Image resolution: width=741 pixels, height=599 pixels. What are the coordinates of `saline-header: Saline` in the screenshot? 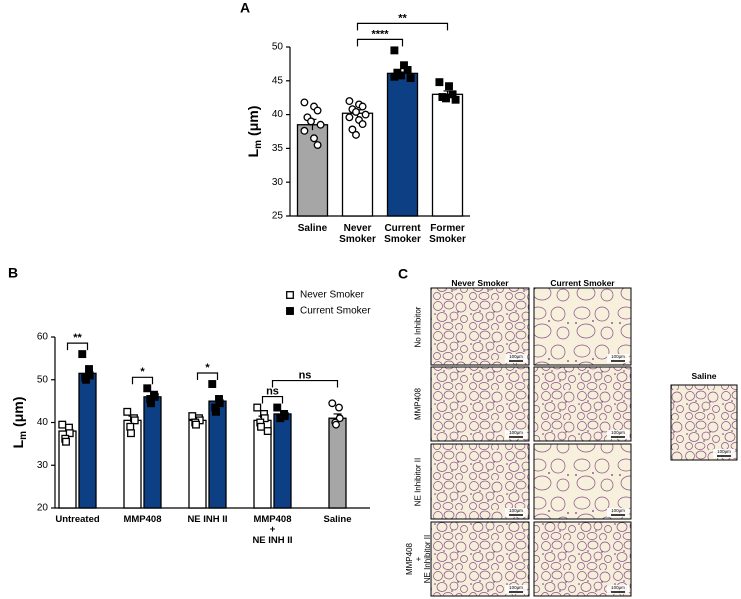 It's located at (704, 376).